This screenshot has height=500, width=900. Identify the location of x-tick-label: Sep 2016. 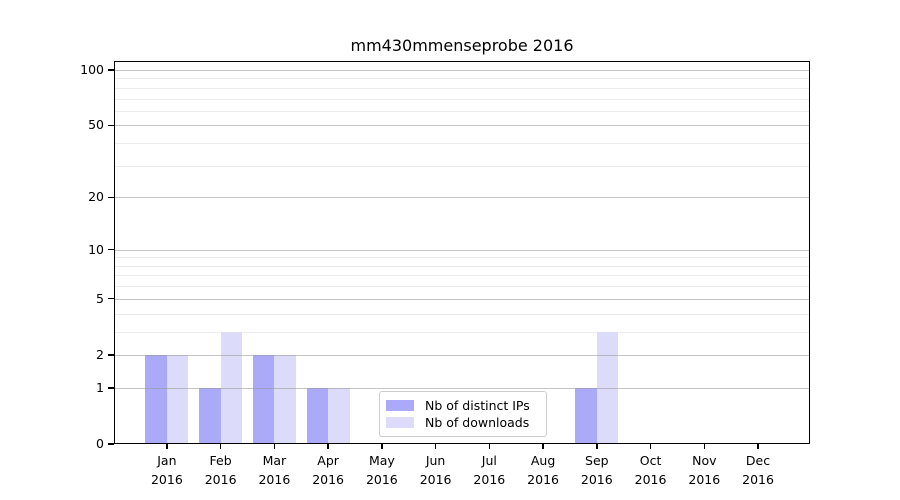
(596, 470).